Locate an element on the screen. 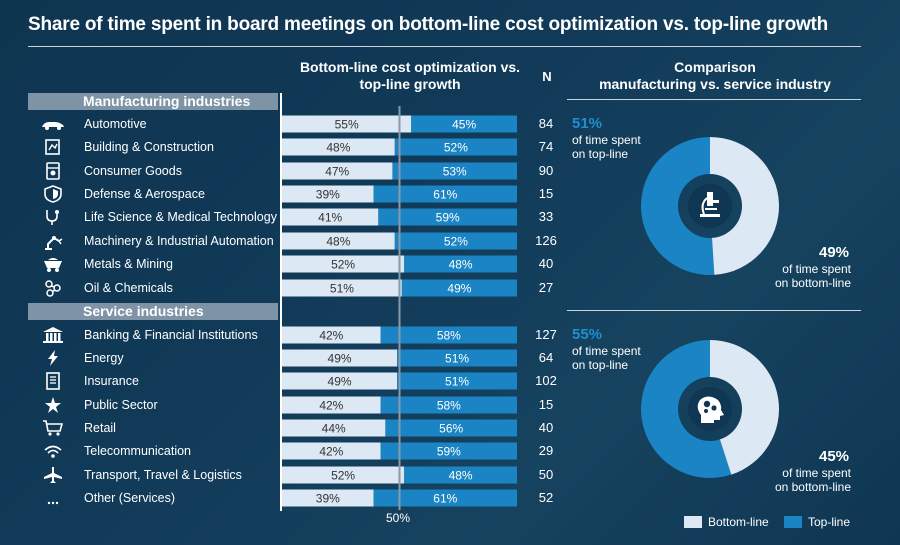  donut-service-bottom-text: of time spent on bottom-line is located at coordinates (810, 480).